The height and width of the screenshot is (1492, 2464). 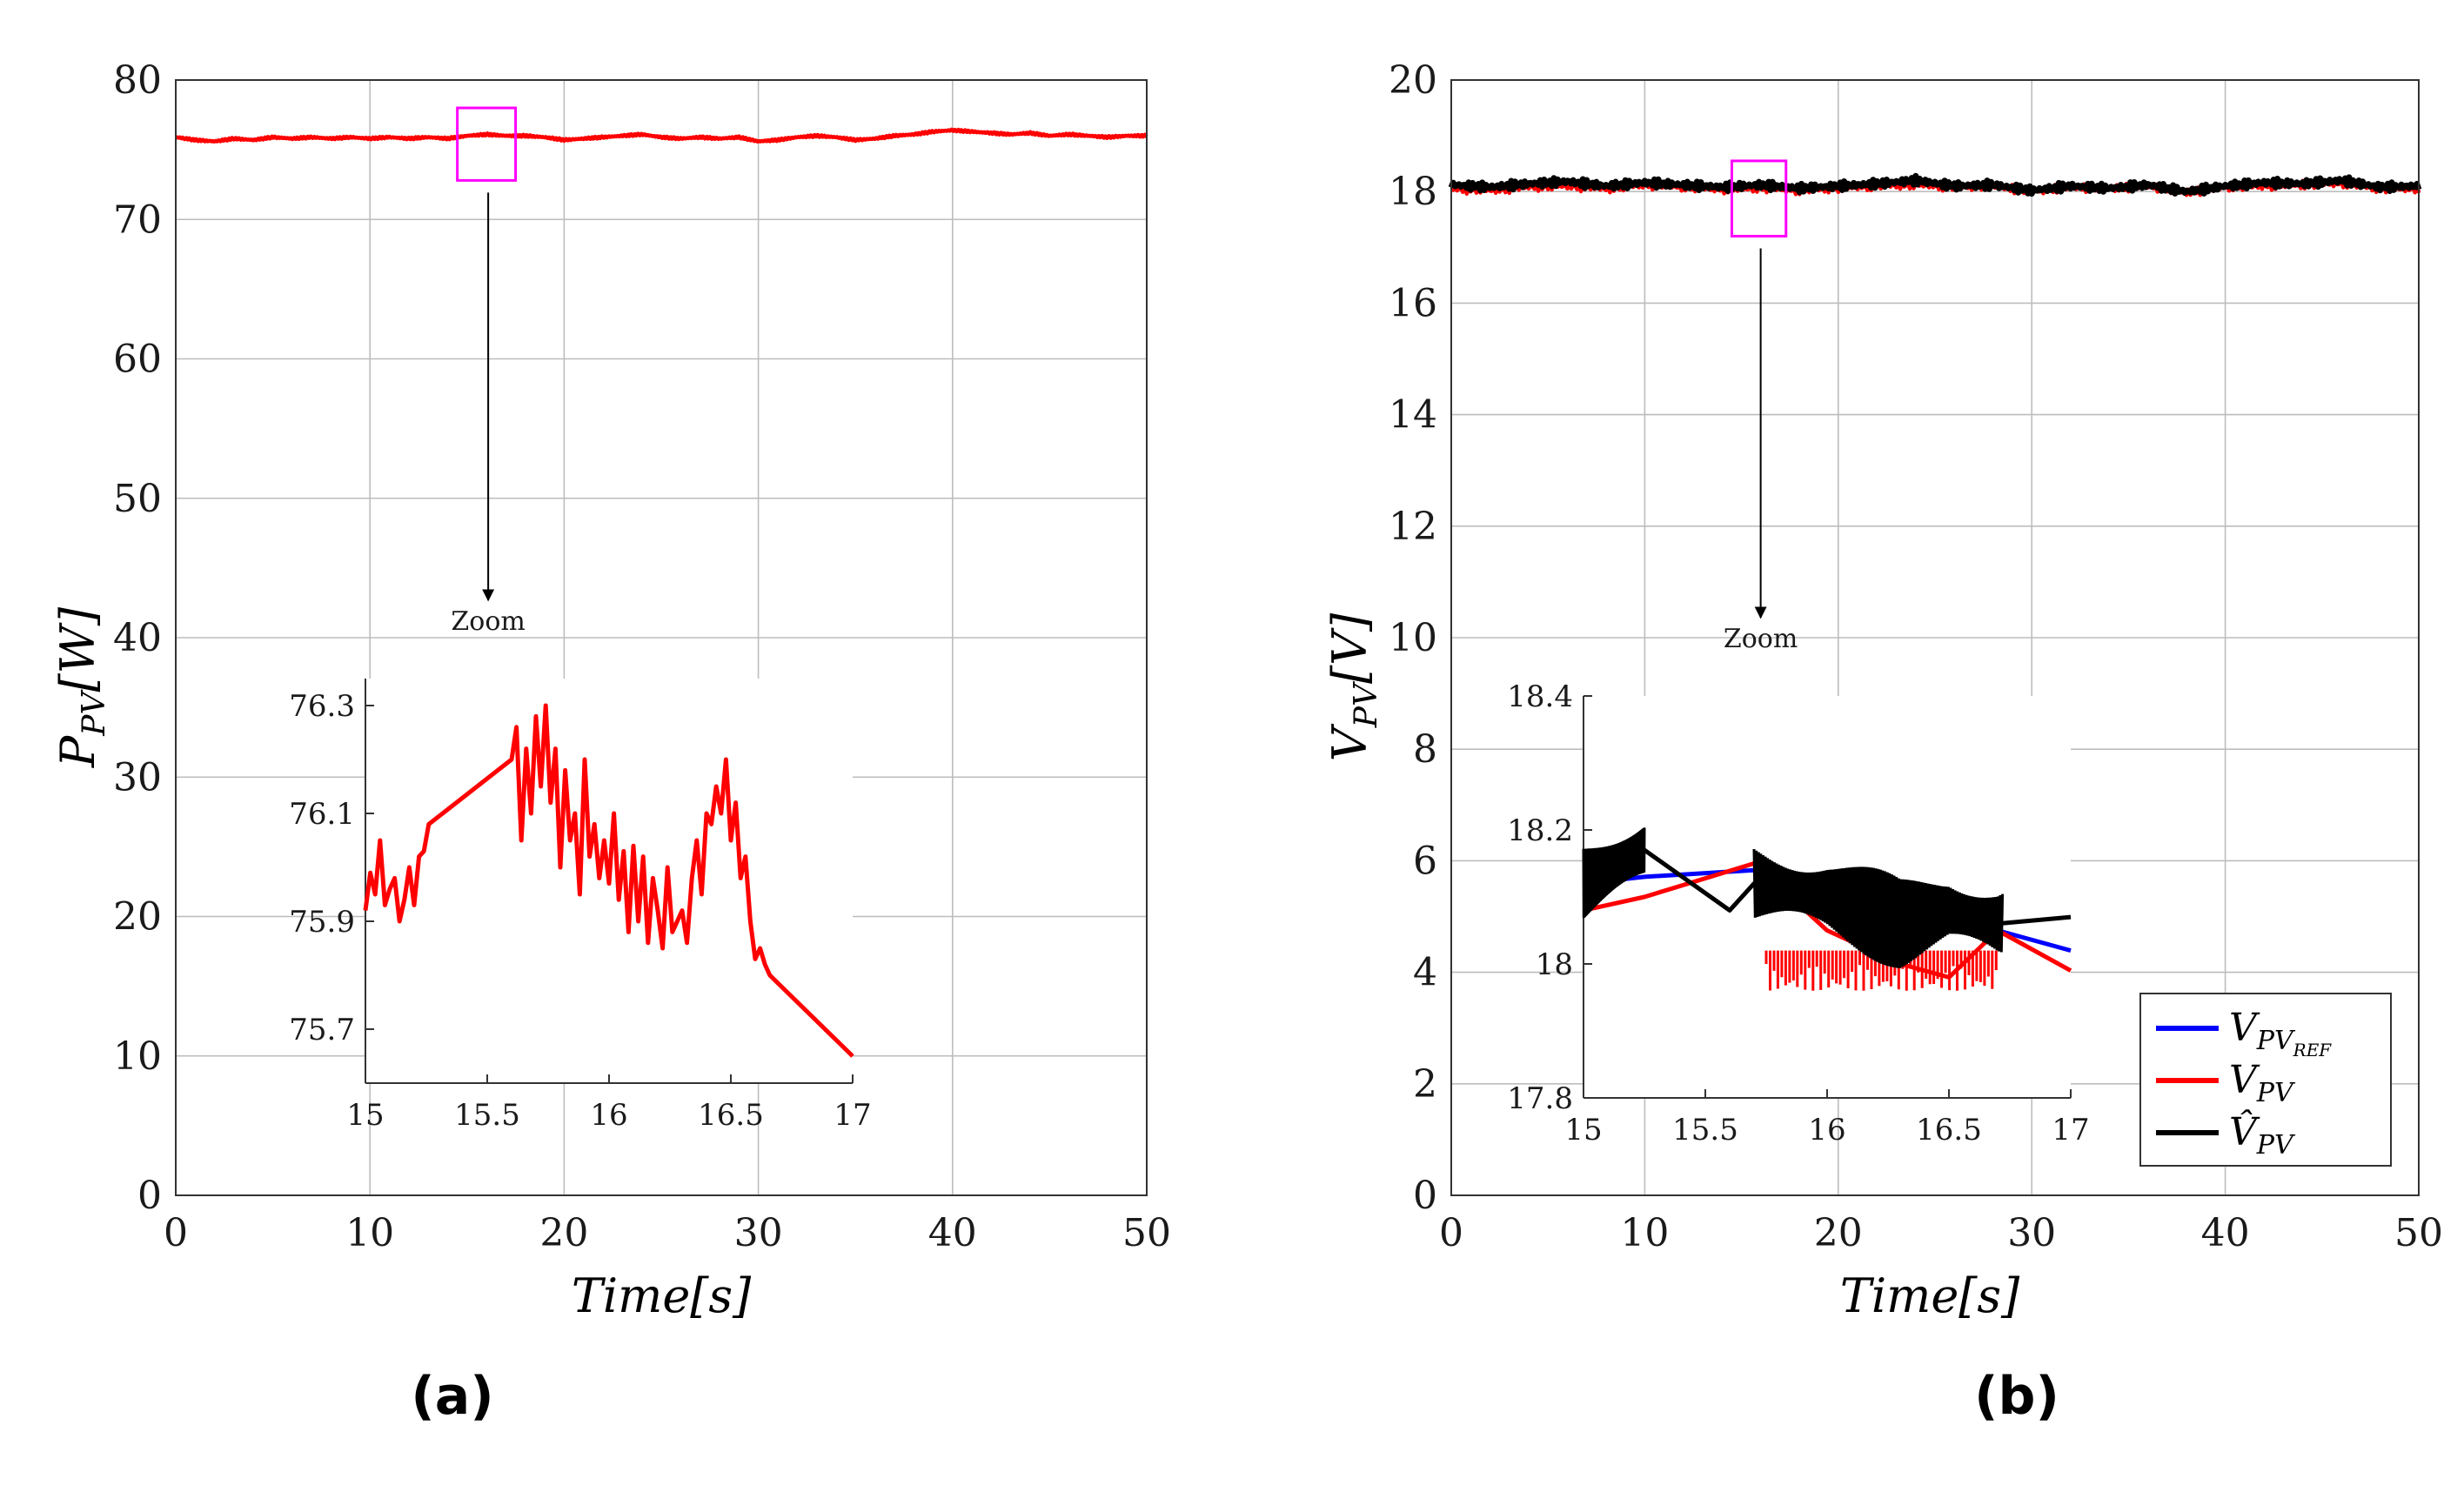 I want to click on panel-a-y-tick-label: 70, so click(x=137, y=219).